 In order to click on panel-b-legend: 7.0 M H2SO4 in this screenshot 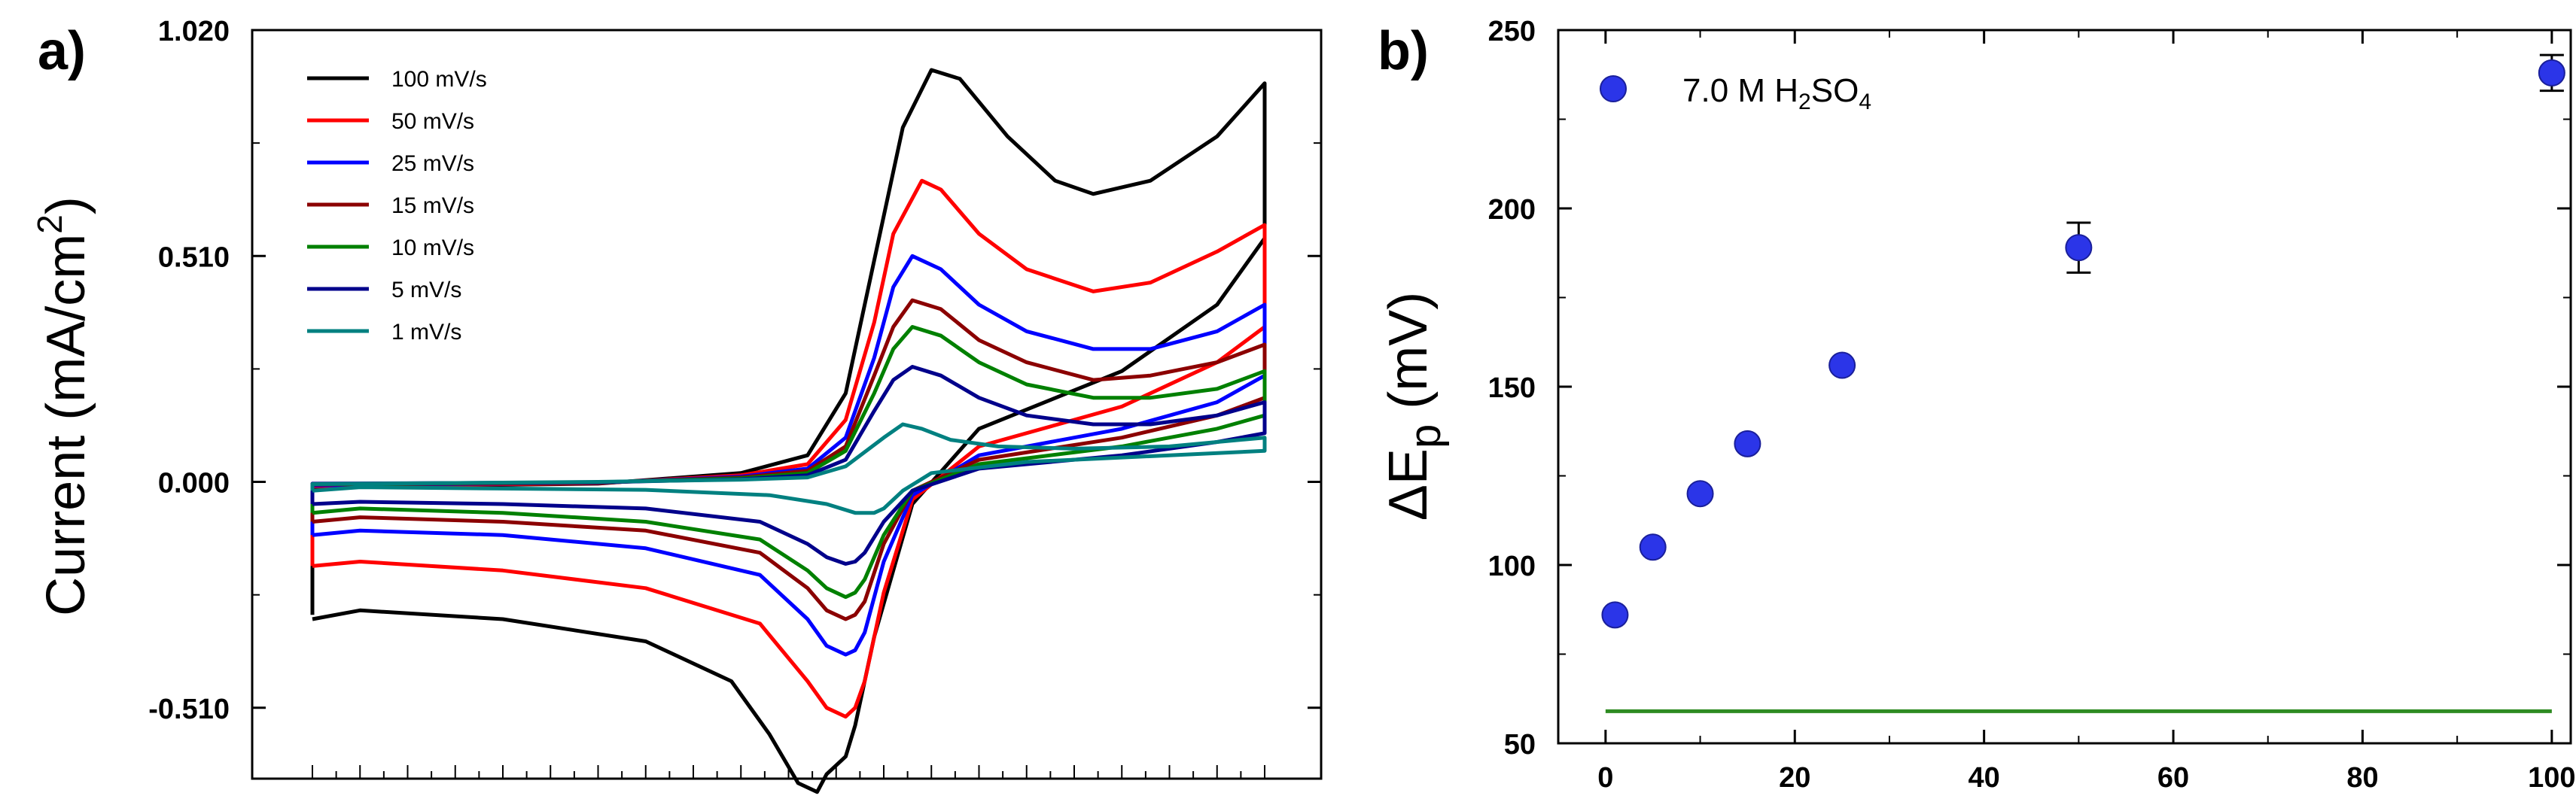, I will do `click(1736, 93)`.